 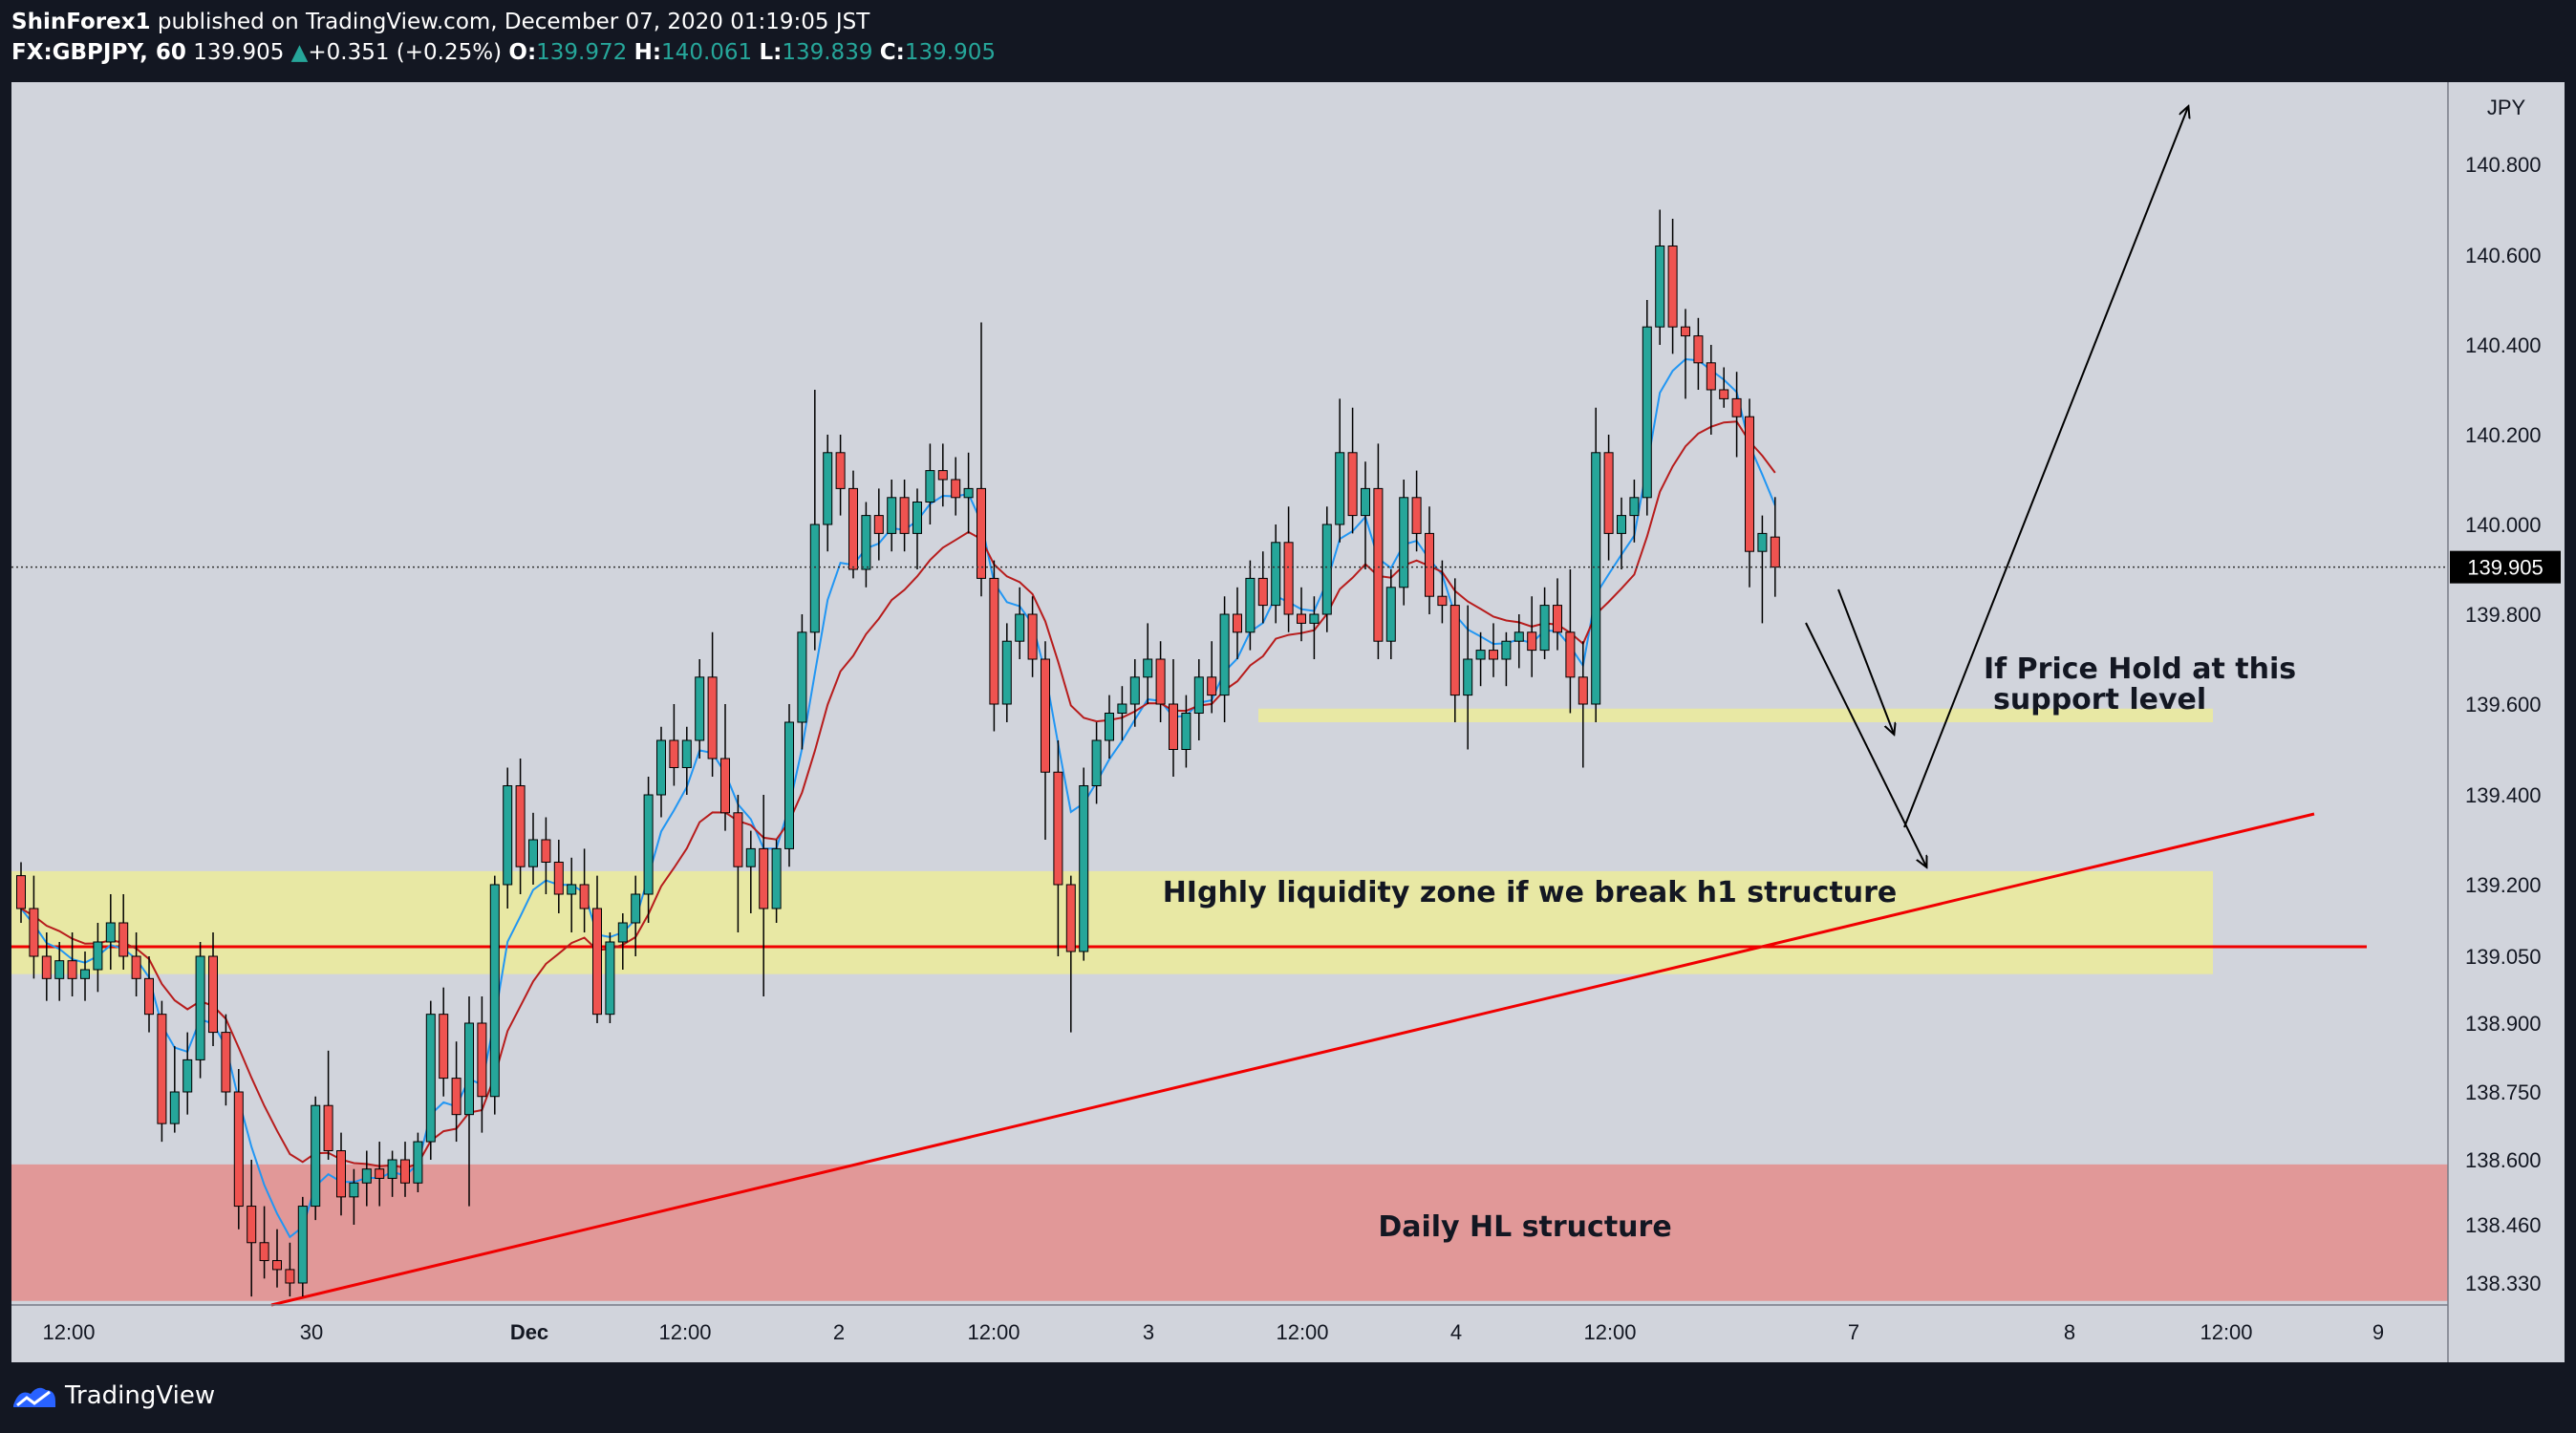 What do you see at coordinates (2503, 1225) in the screenshot?
I see `price-tick-label: 138.460` at bounding box center [2503, 1225].